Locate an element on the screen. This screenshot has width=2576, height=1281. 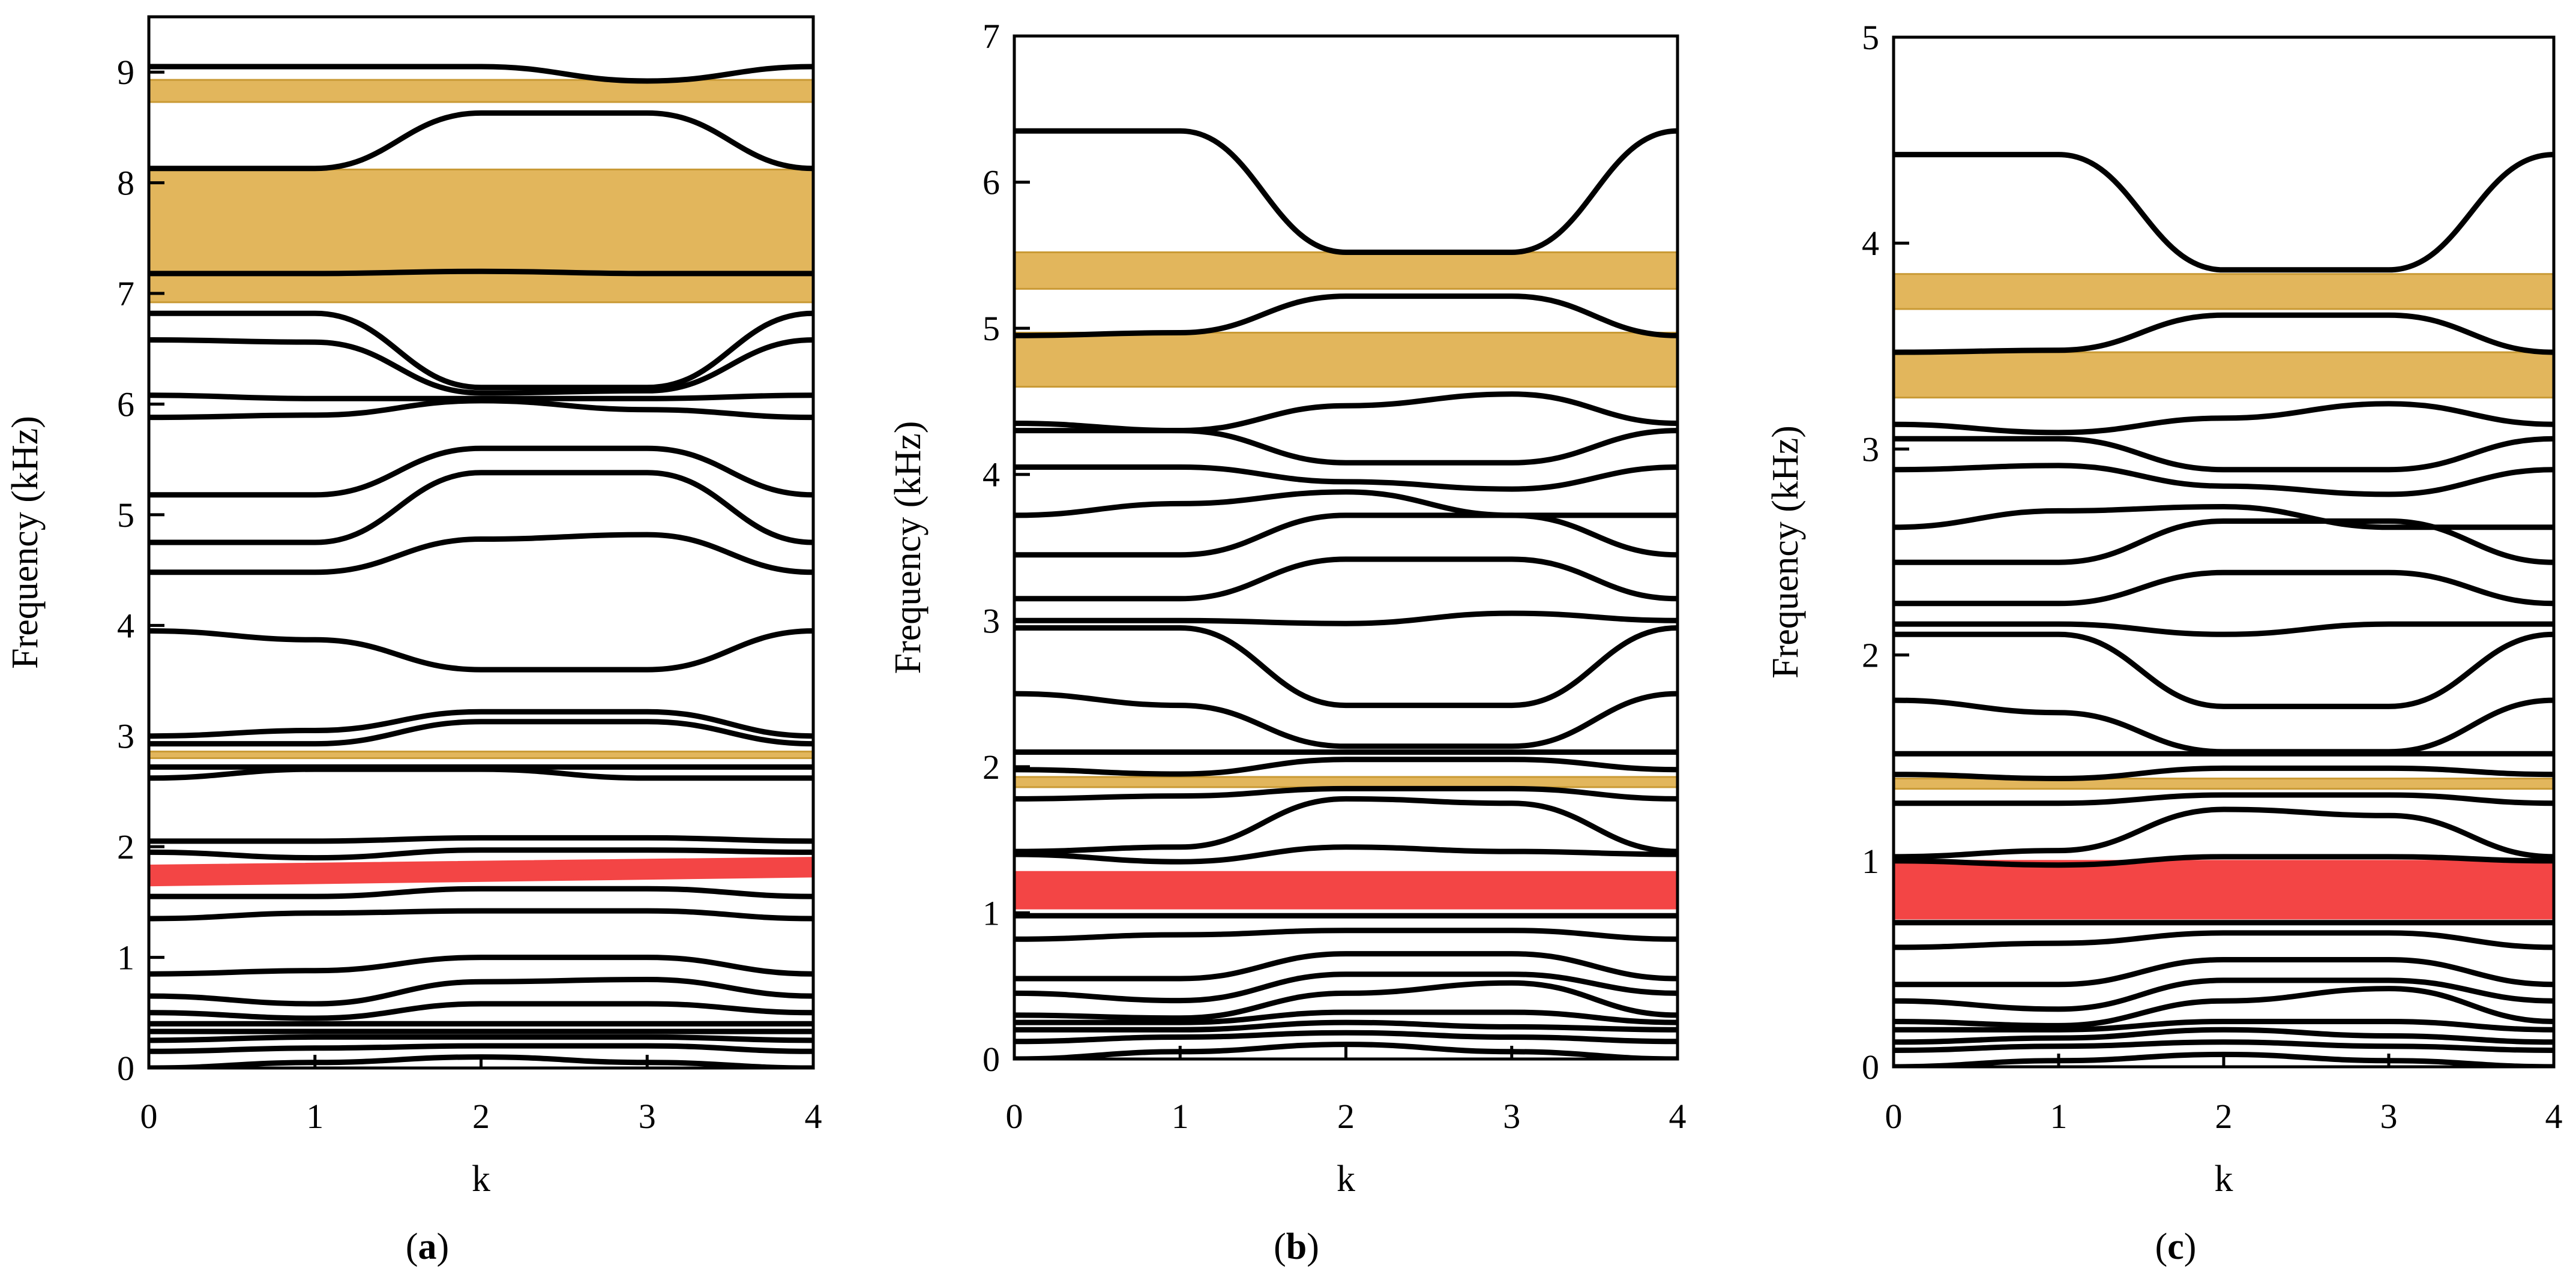
y-tick-label: 8 is located at coordinates (126, 184).